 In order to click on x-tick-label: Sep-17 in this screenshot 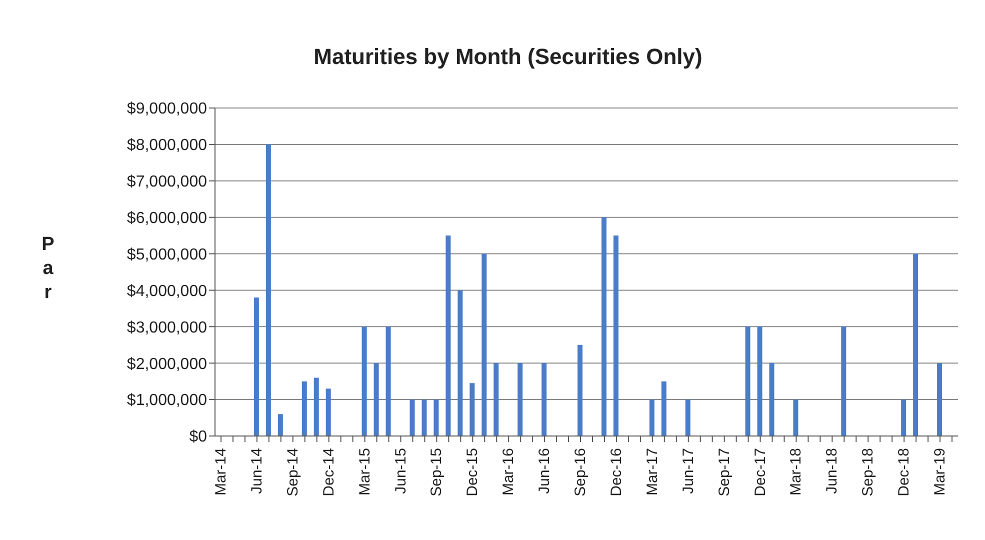, I will do `click(724, 472)`.